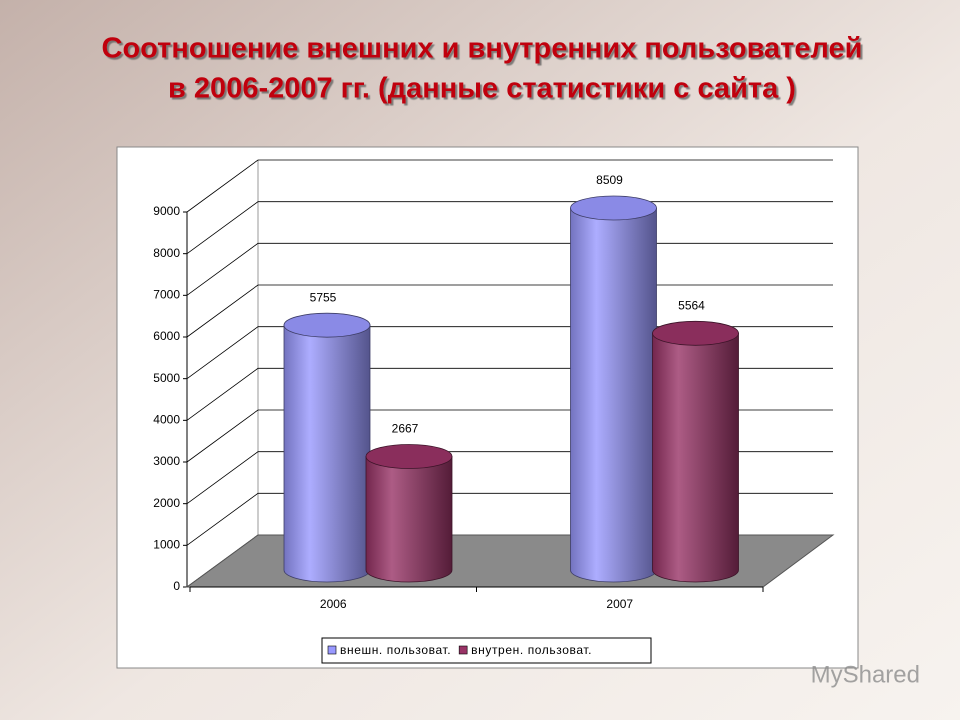 Image resolution: width=960 pixels, height=720 pixels. Describe the element at coordinates (691, 305) in the screenshot. I see `value-label: 5564` at that location.